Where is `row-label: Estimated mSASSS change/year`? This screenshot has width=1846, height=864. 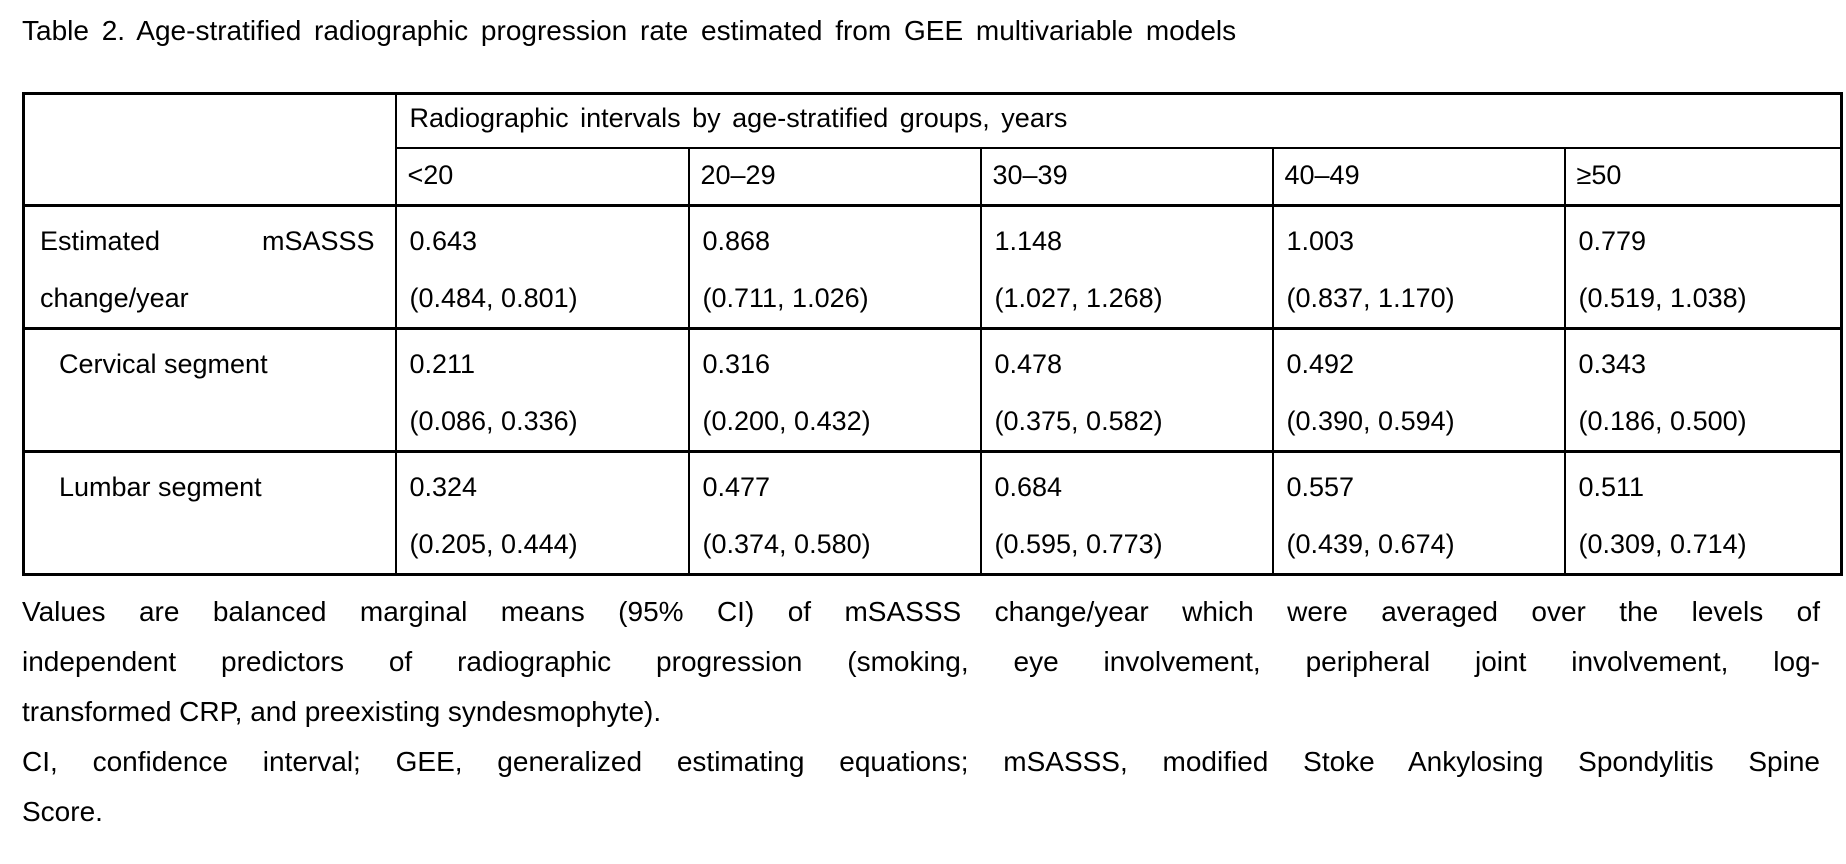 row-label: Estimated mSASSS change/year is located at coordinates (209, 267).